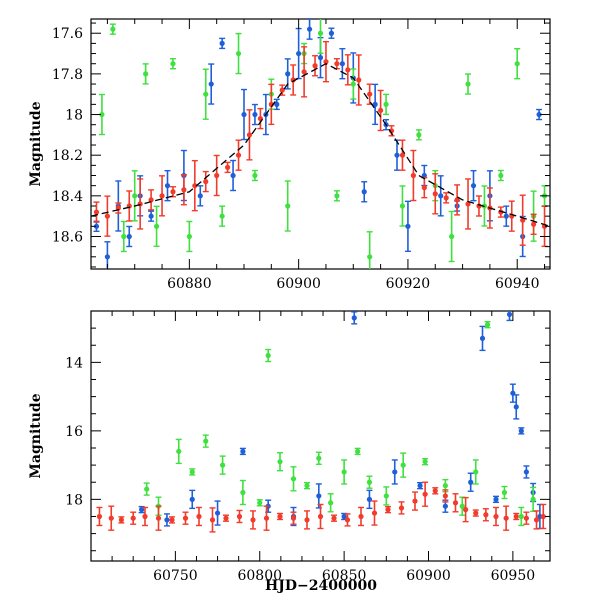  Describe the element at coordinates (67, 34) in the screenshot. I see `y-tick-label: 17.6` at that location.